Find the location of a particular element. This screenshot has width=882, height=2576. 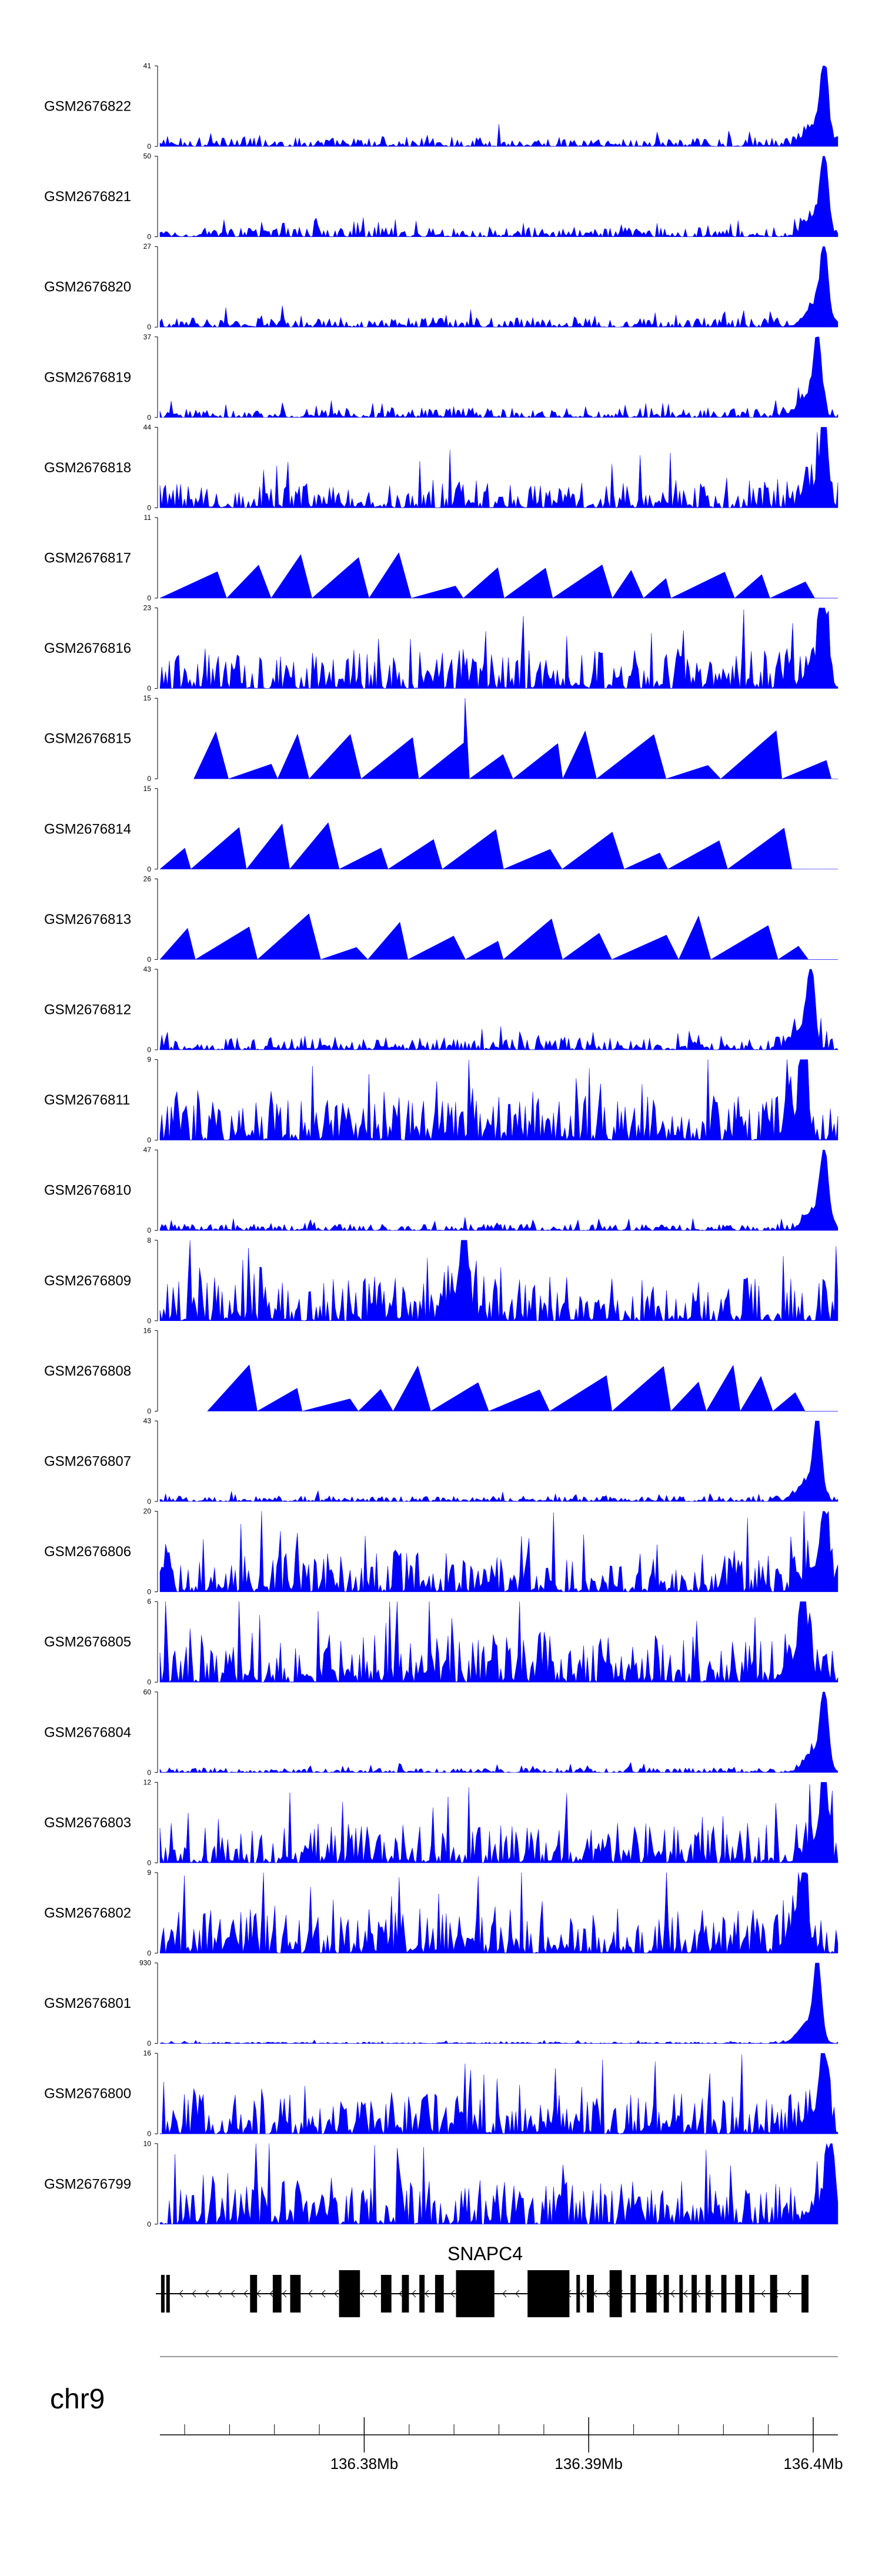

track-GSM2676815: GSM2676815 15 0 is located at coordinates (441, 738).